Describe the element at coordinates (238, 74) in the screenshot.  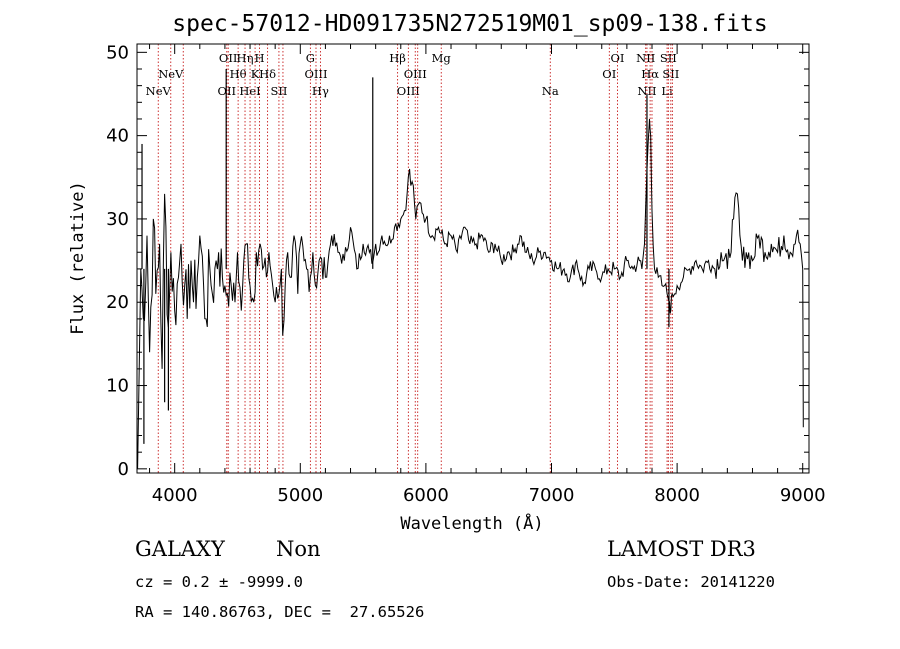
I see `spectral-line-label-5: Hθ` at that location.